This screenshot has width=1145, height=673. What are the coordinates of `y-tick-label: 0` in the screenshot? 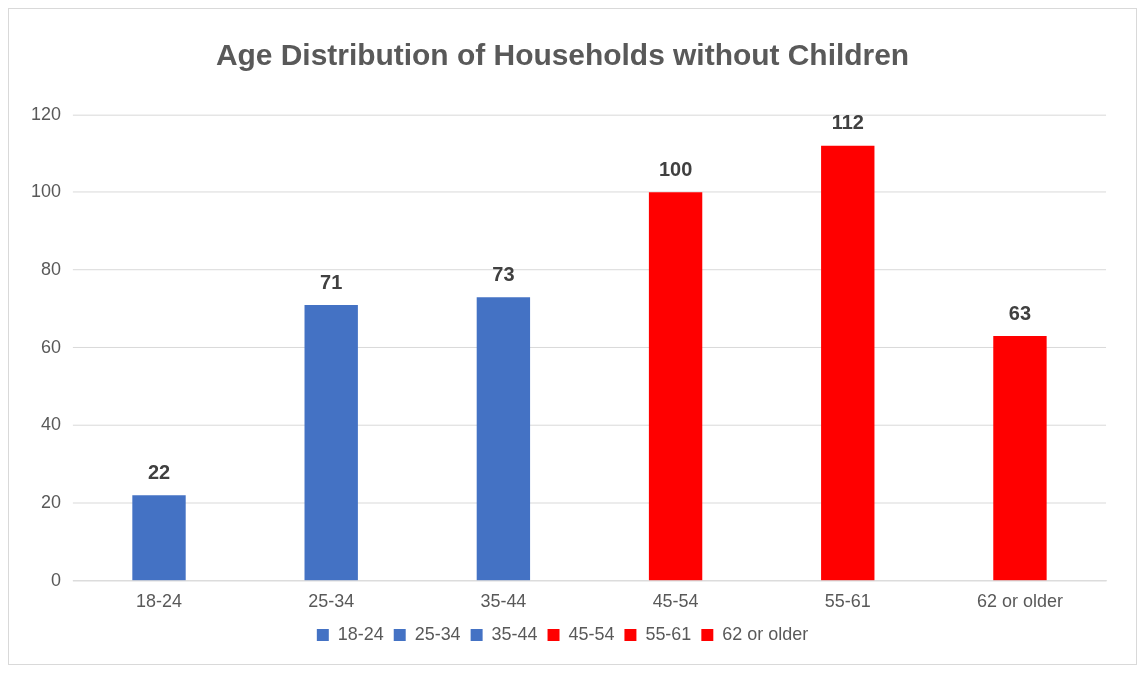 It's located at (55, 579).